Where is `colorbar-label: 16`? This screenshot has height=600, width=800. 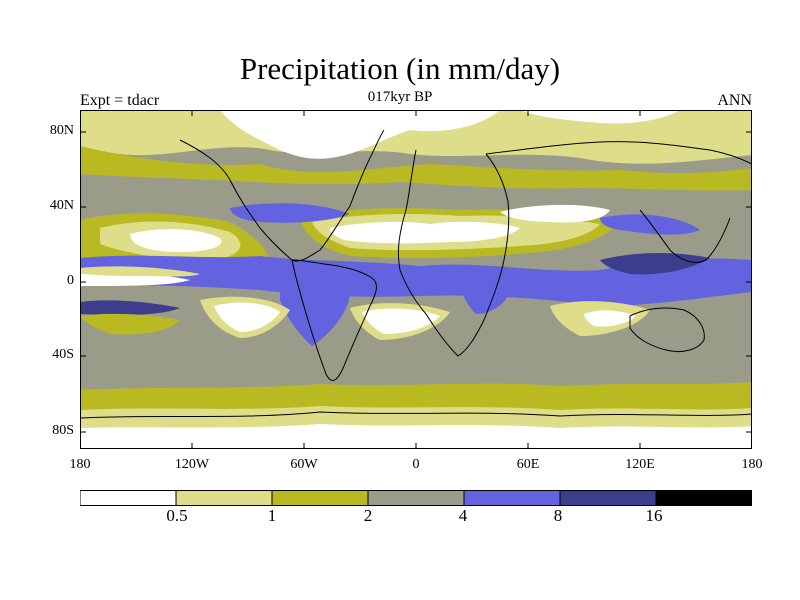 colorbar-label: 16 is located at coordinates (654, 515).